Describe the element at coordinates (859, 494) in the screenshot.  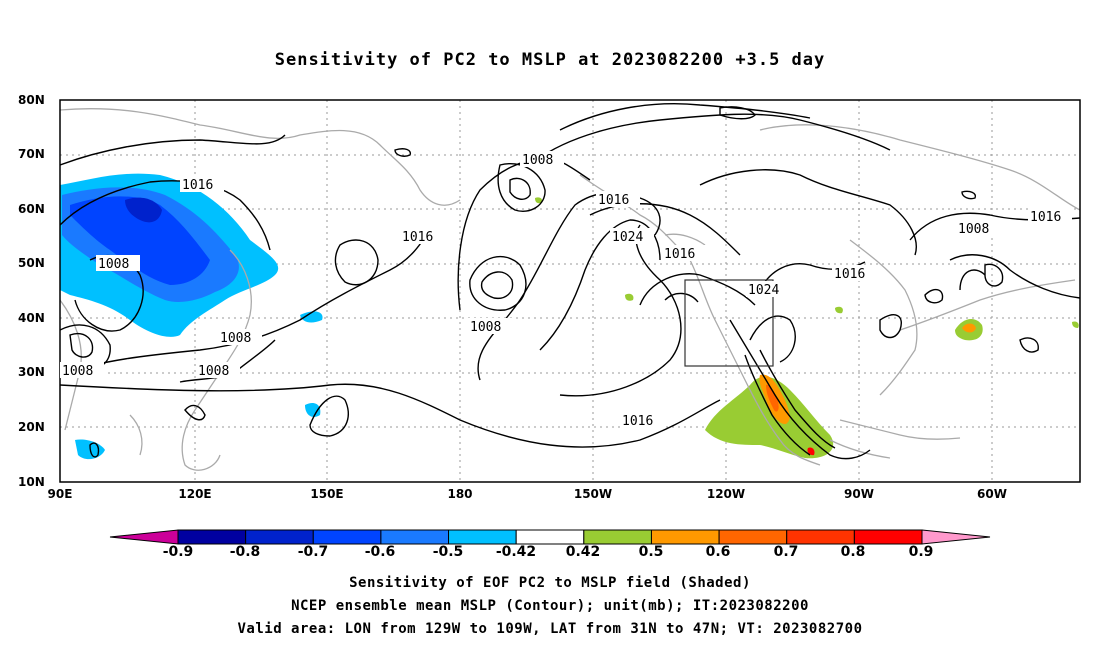
I see `lon-label: 90W` at that location.